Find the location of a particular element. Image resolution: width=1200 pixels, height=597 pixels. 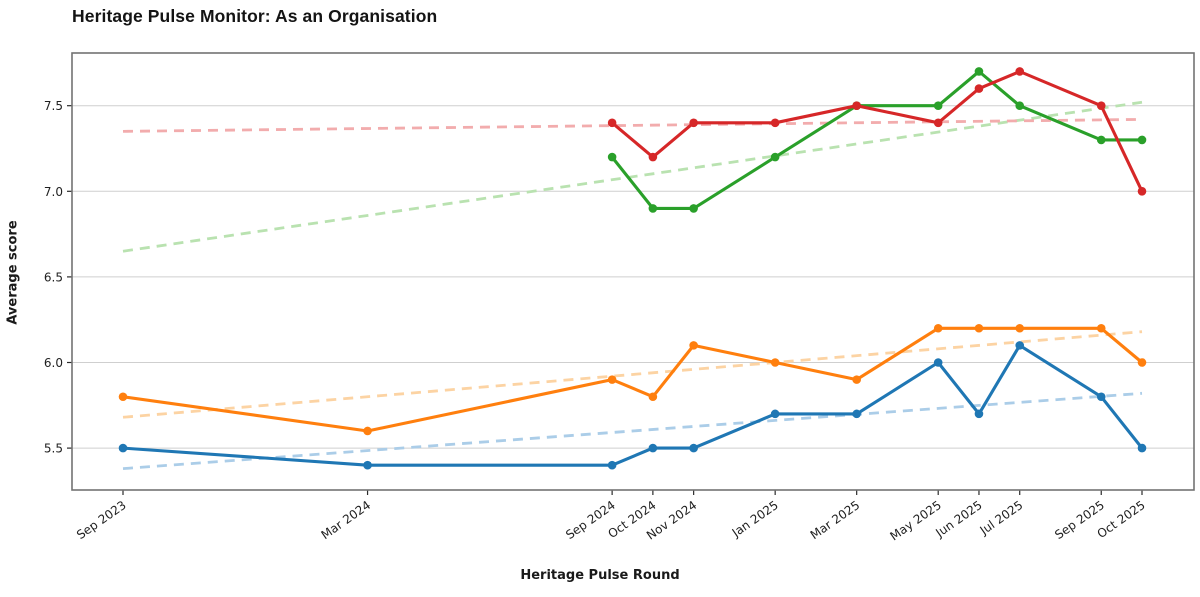

y-tick-label: 5.5 is located at coordinates (53, 449).